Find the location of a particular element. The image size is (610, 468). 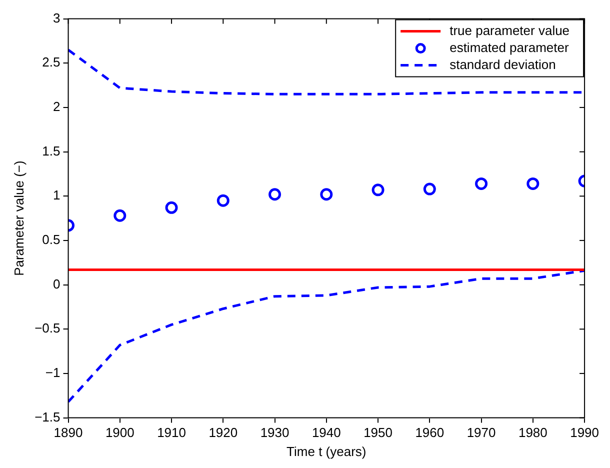

legend-label: standard deviation is located at coordinates (503, 64).